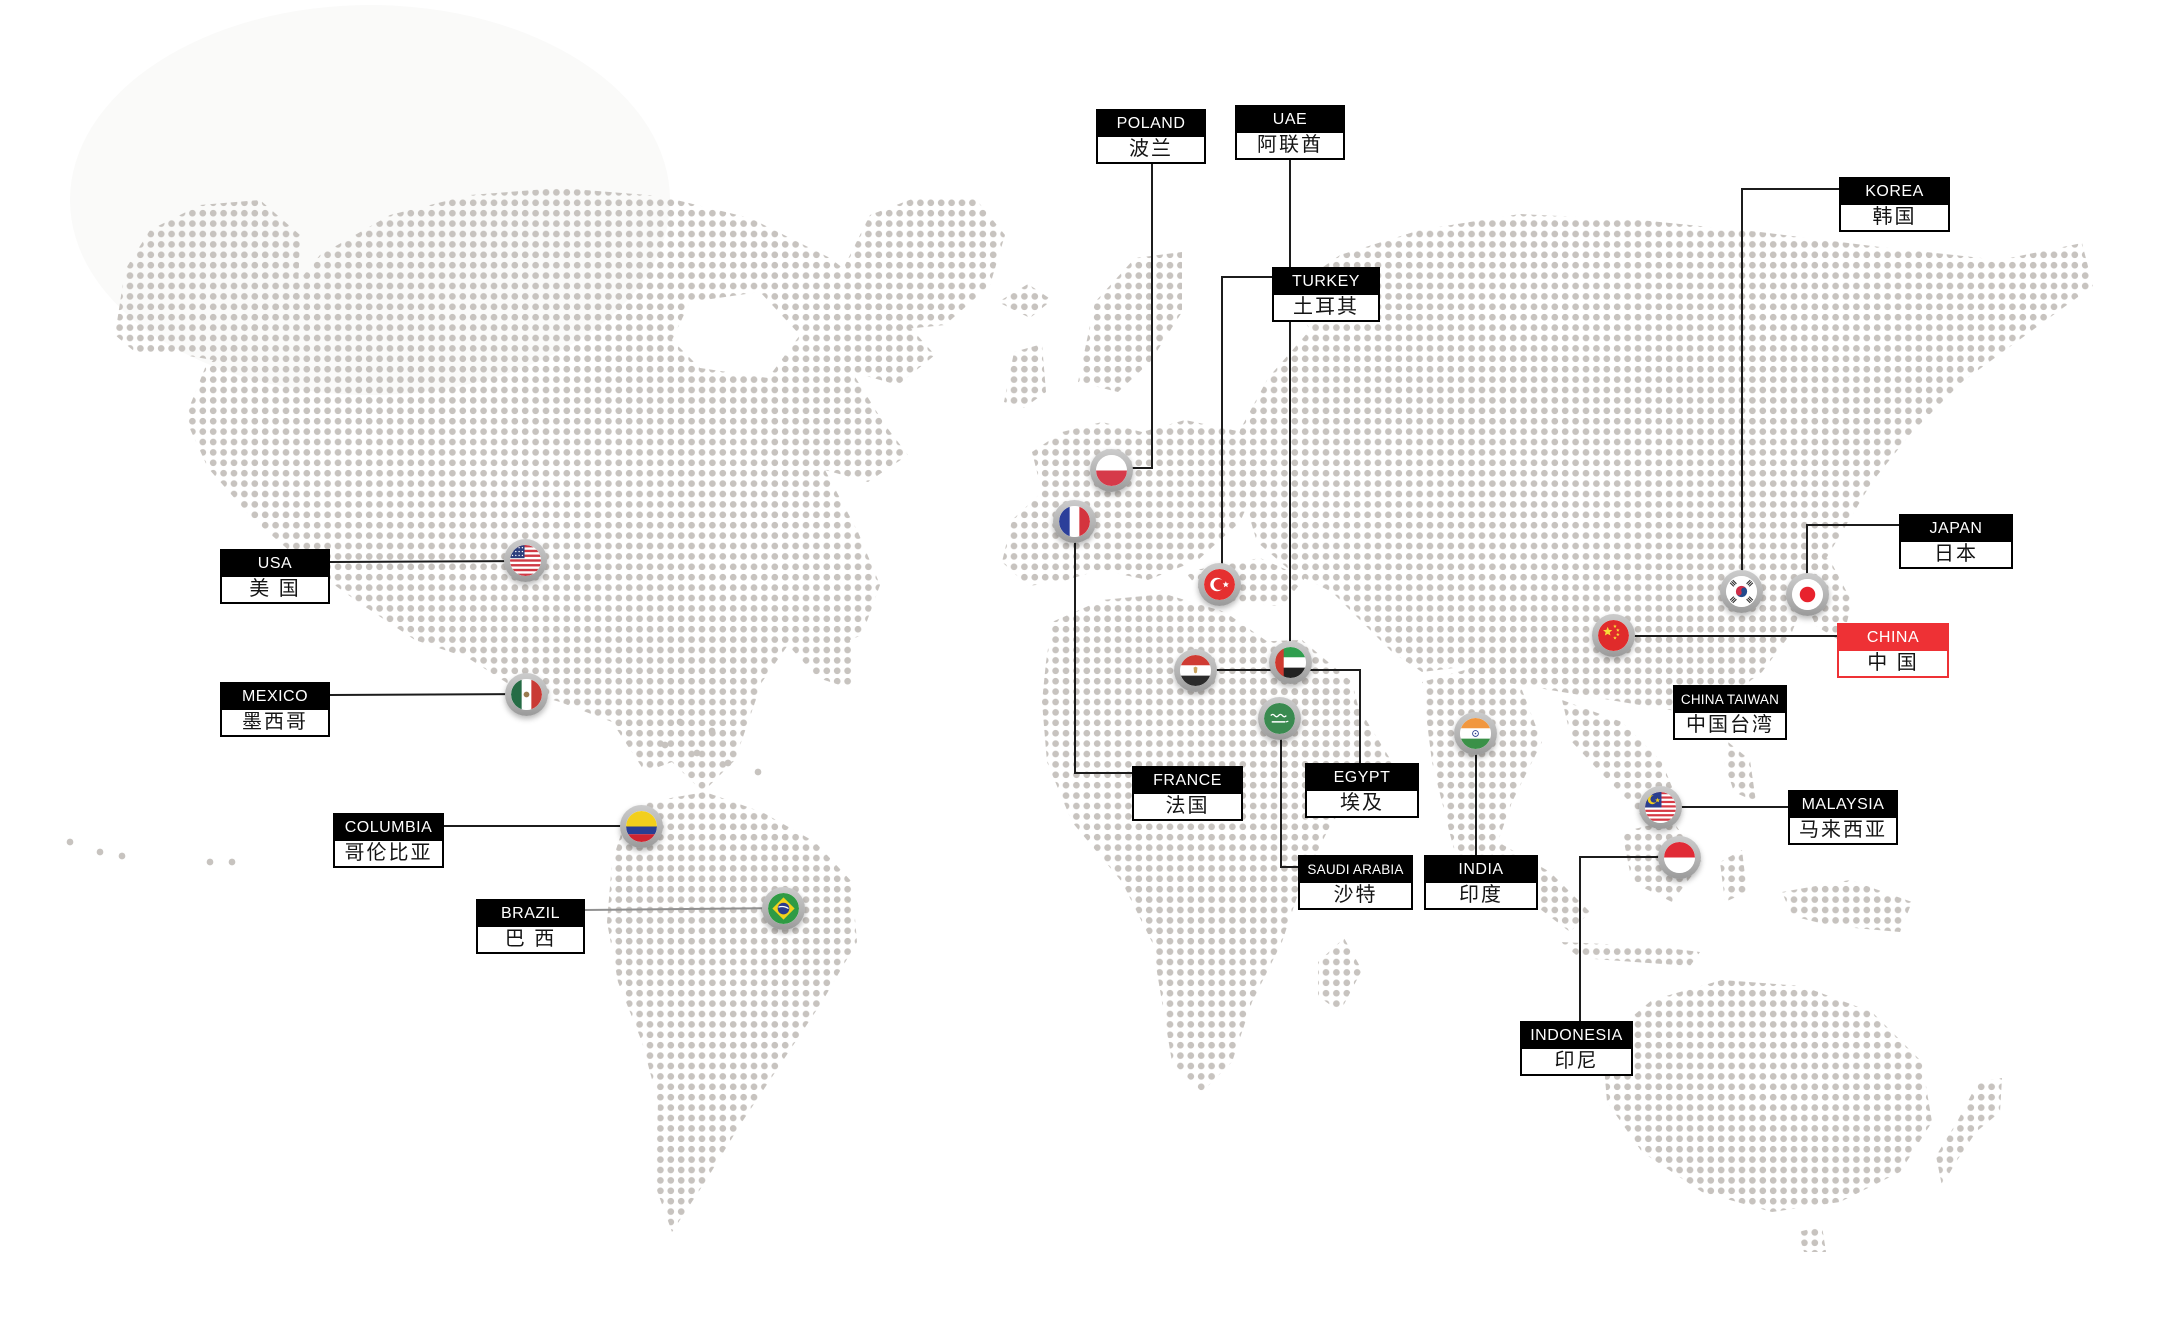  I want to click on country-label-indonesia: INDONESIA 印尼, so click(1576, 1048).